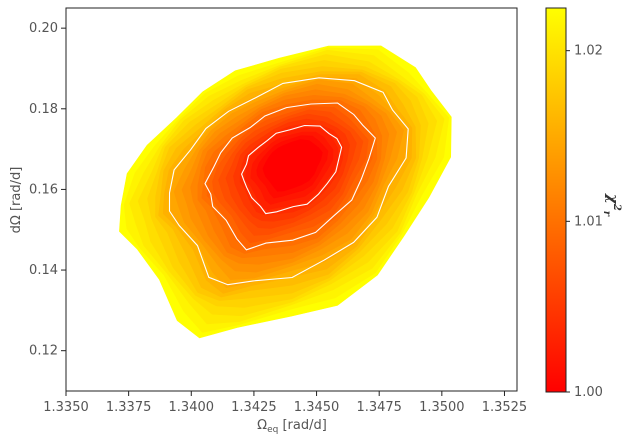 The height and width of the screenshot is (435, 630). What do you see at coordinates (66, 407) in the screenshot?
I see `x-tick-label: 1.3350` at bounding box center [66, 407].